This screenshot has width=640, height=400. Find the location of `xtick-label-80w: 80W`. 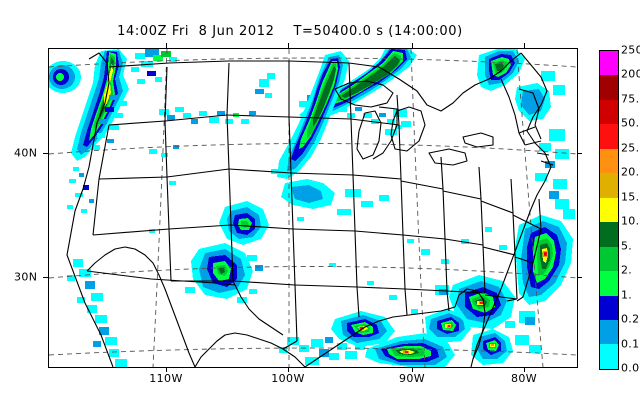

xtick-label-80w: 80W is located at coordinates (524, 378).